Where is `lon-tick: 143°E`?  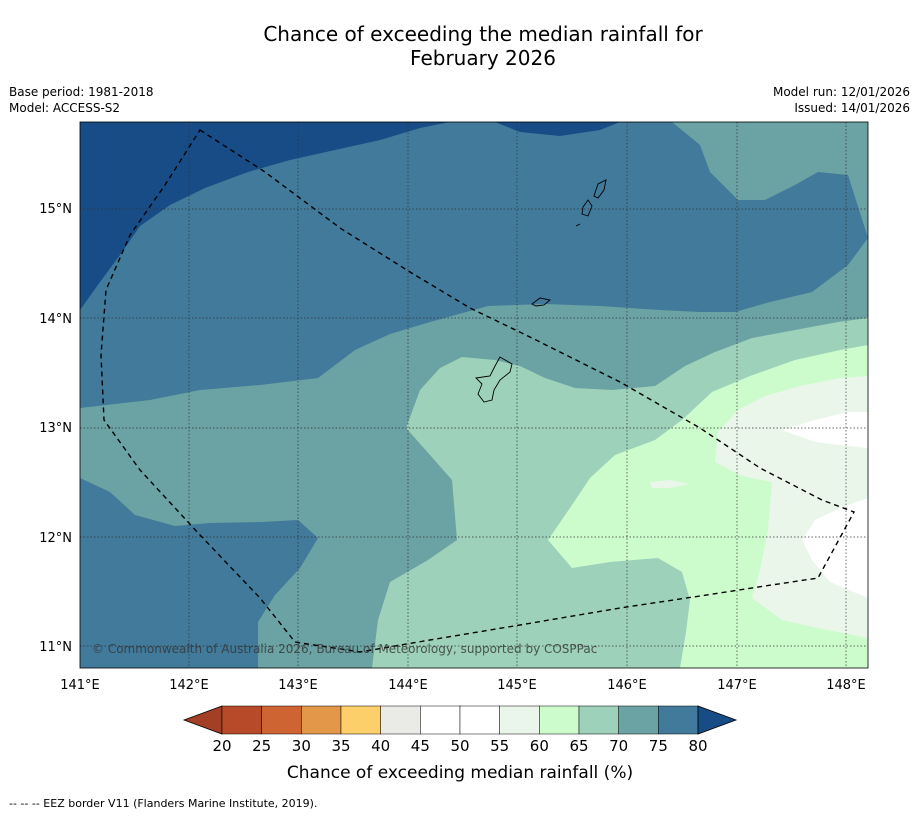 lon-tick: 143°E is located at coordinates (298, 685).